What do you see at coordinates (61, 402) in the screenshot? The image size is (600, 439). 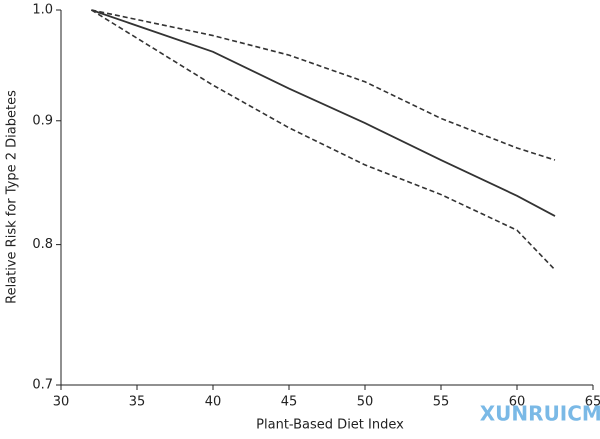 I see `x-tick-label: 30` at bounding box center [61, 402].